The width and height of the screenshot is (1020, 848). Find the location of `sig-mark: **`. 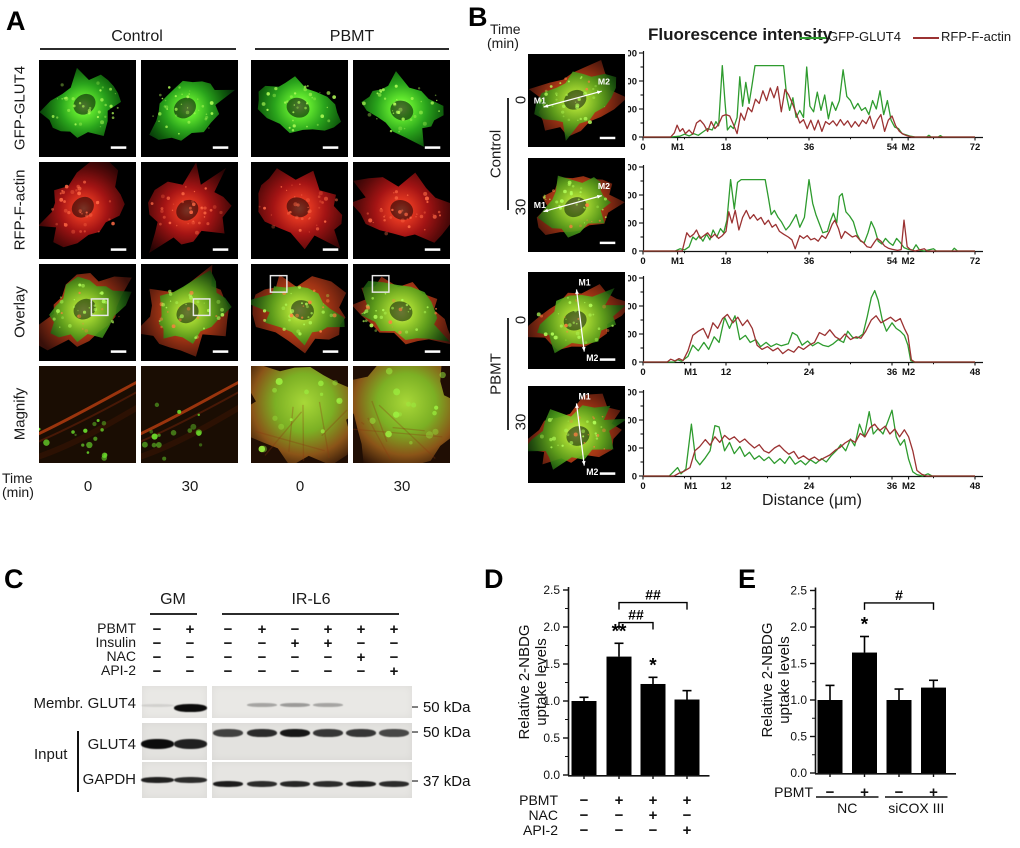

sig-mark: ** is located at coordinates (619, 631).